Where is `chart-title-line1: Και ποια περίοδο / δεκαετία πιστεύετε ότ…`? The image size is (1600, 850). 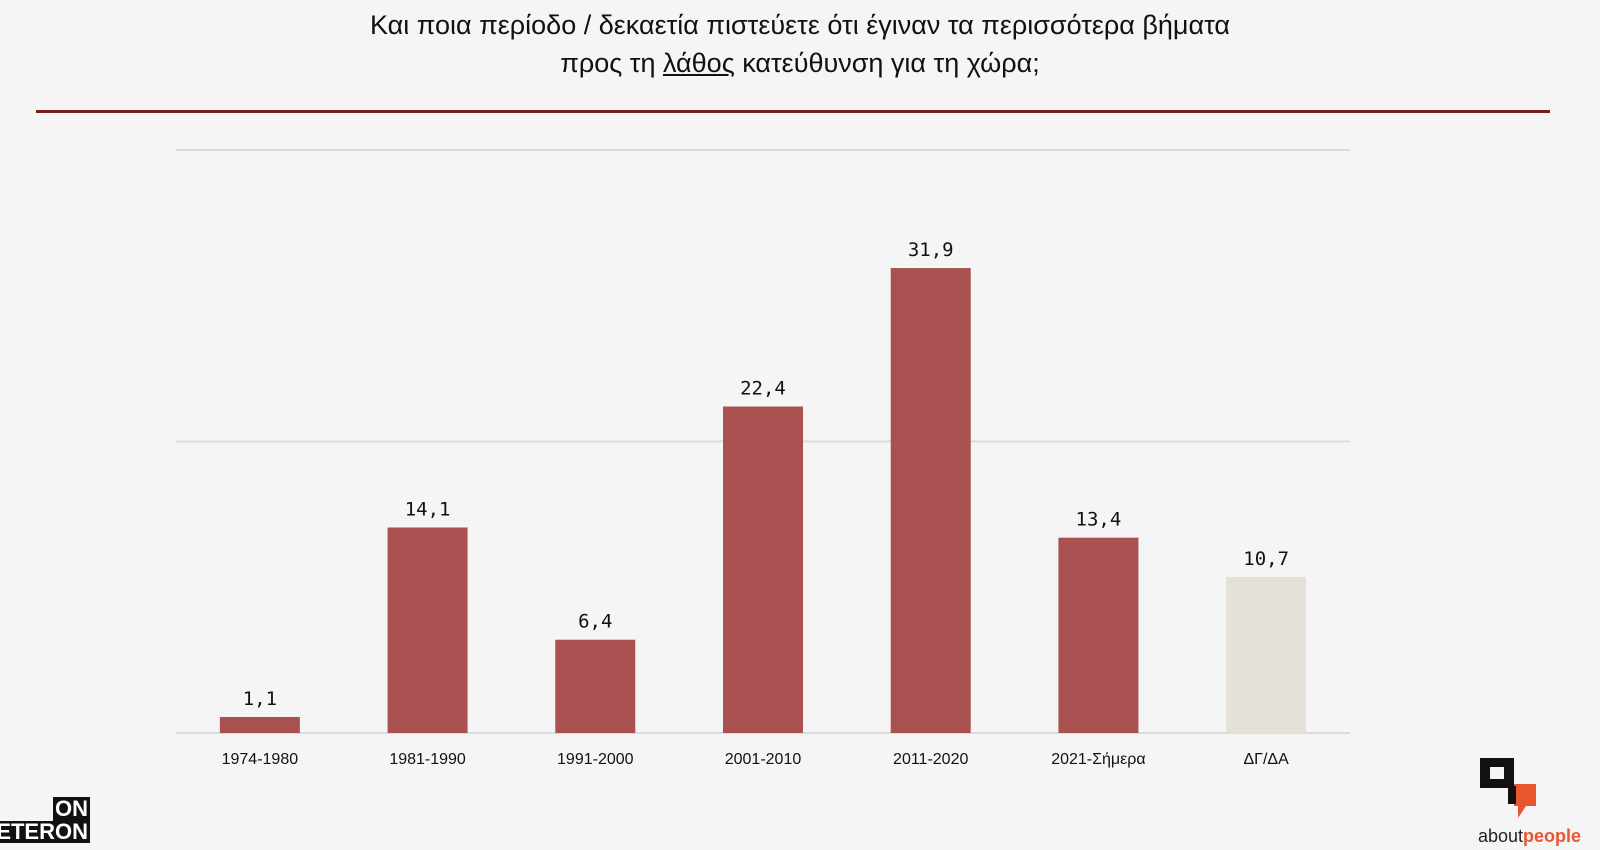
chart-title-line1: Και ποια περίοδο / δεκαετία πιστεύετε ότ… is located at coordinates (799, 25).